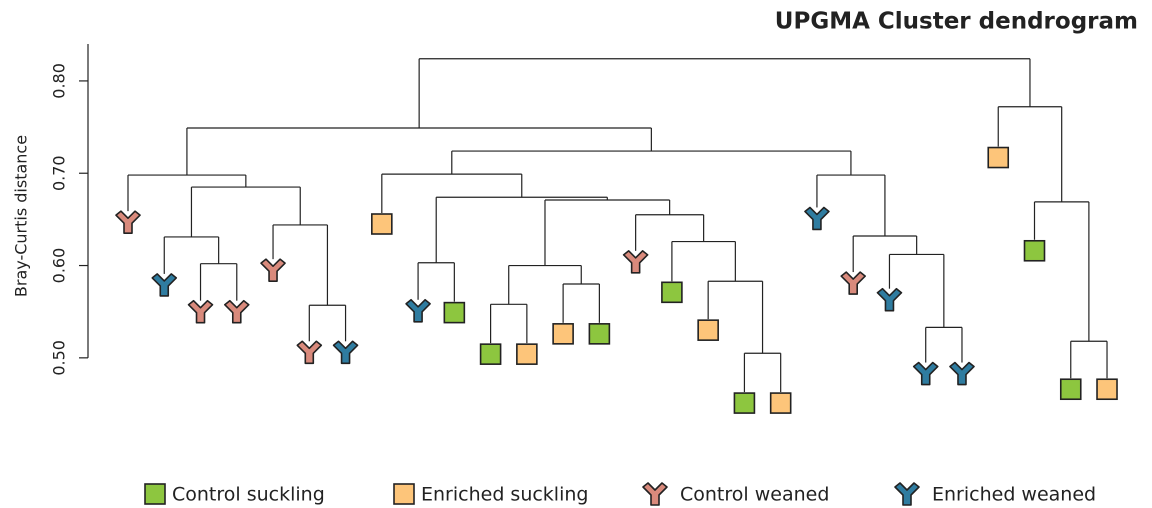  Describe the element at coordinates (956, 22) in the screenshot. I see `chart-title: UPGMA Cluster dendrogram` at that location.